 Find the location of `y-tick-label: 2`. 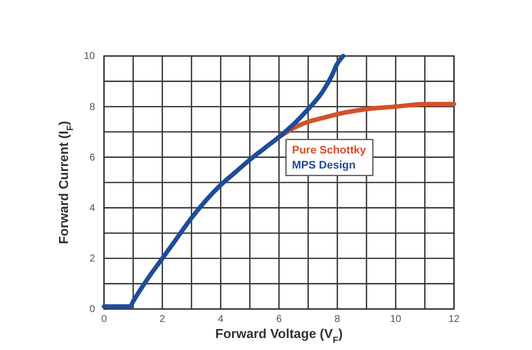

y-tick-label: 2 is located at coordinates (92, 259).